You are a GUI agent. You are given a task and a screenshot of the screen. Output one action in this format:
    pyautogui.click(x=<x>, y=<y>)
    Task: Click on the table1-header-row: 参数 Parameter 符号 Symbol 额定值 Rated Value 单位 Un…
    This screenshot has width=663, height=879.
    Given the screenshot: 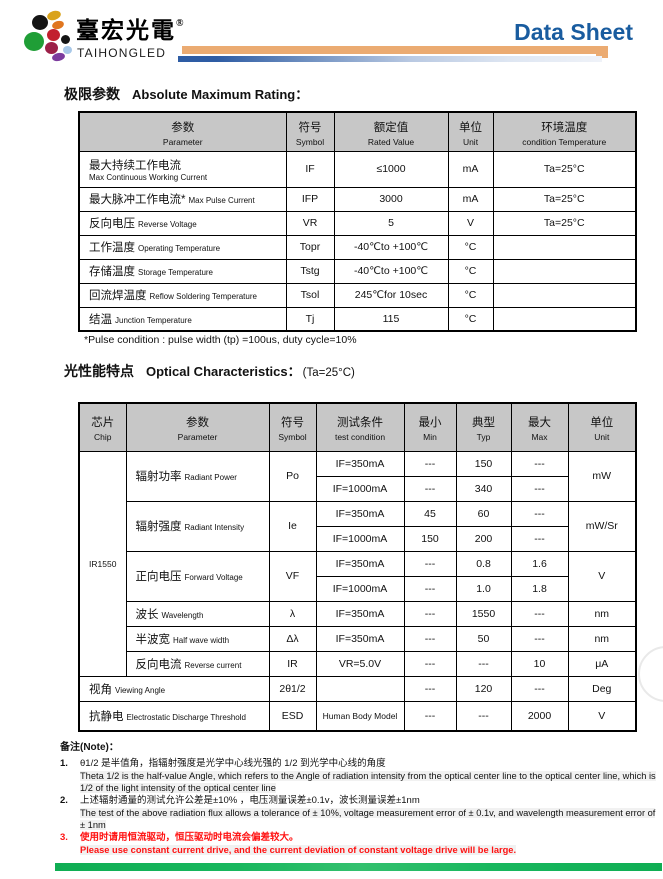 What is the action you would take?
    pyautogui.click(x=357, y=131)
    